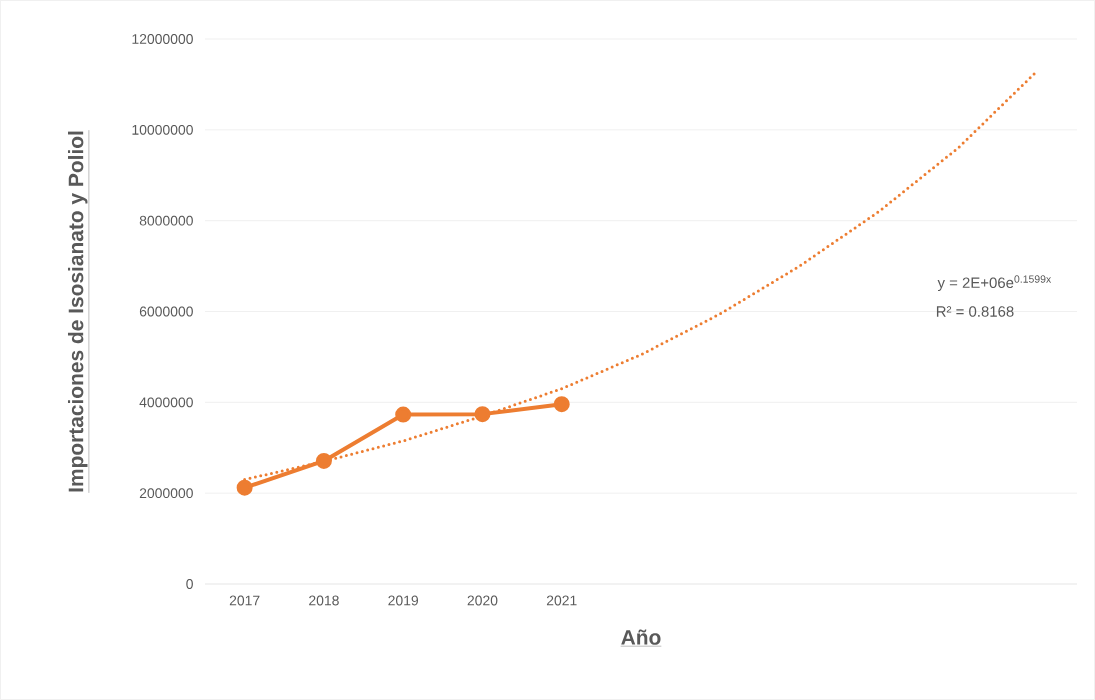 The height and width of the screenshot is (700, 1095). What do you see at coordinates (166, 311) in the screenshot?
I see `y-tick-label: 6000000` at bounding box center [166, 311].